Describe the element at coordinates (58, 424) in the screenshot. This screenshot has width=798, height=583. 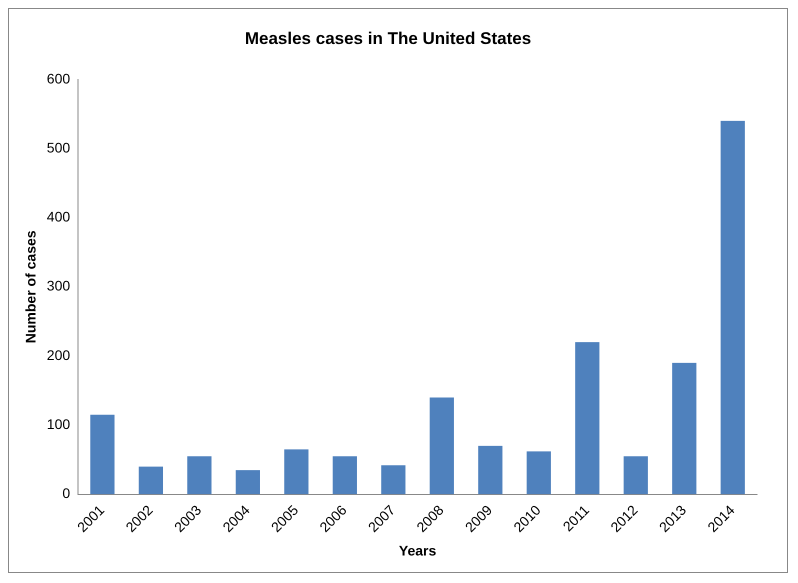
I see `y-tick-label: 100` at that location.